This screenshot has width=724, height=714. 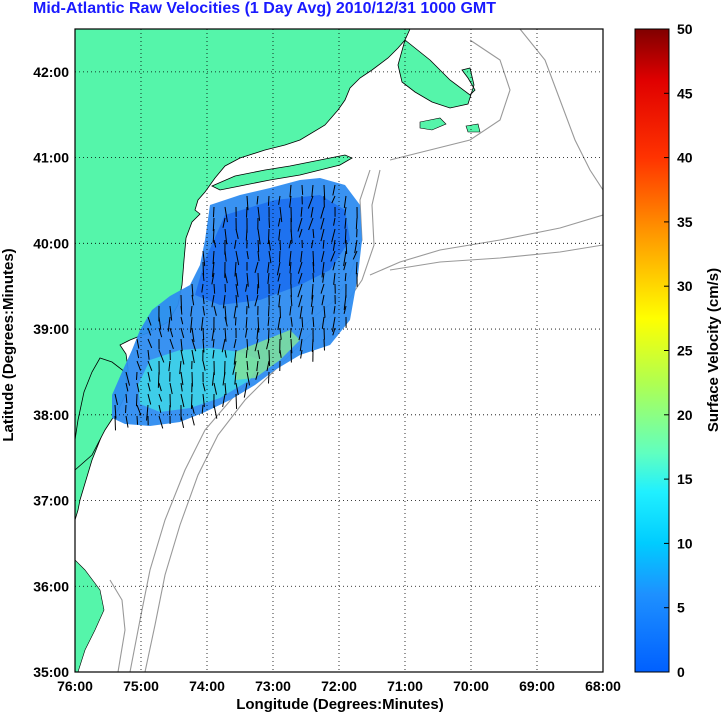 What do you see at coordinates (685, 158) in the screenshot?
I see `colorbar-tick-label: 40` at bounding box center [685, 158].